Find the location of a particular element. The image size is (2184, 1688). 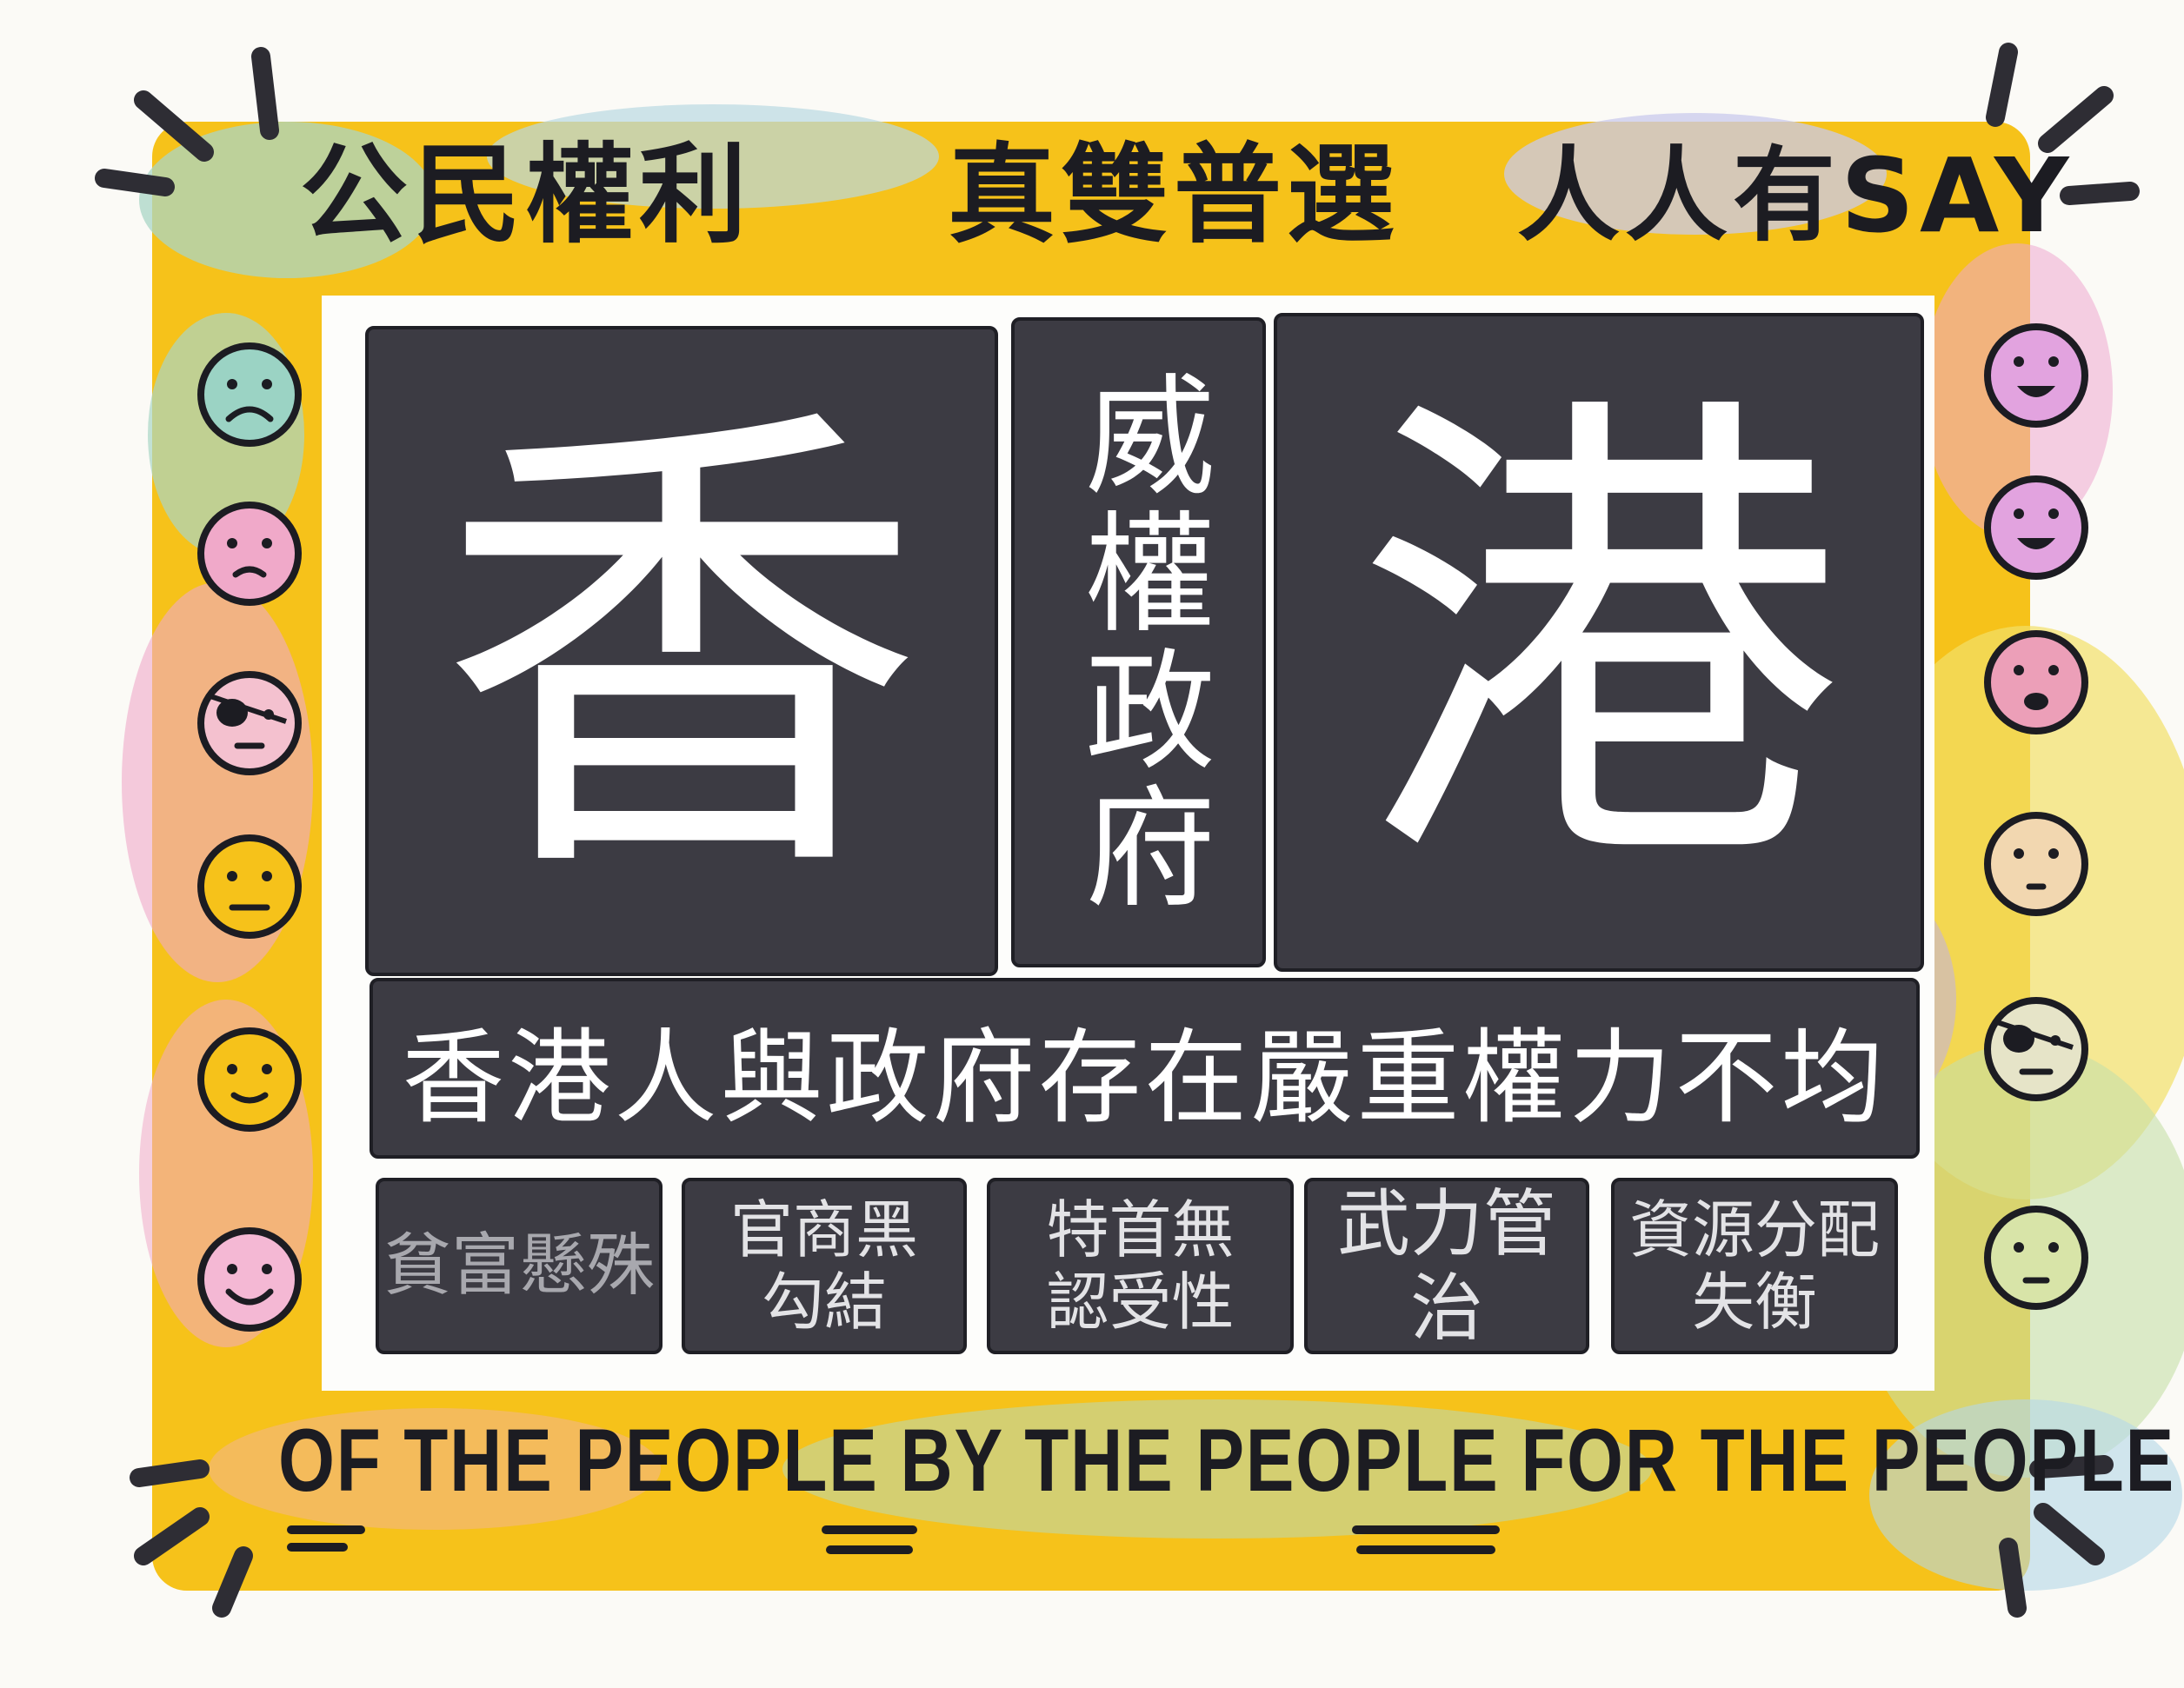

issue-label: 資源分配 失衡 is located at coordinates (1754, 1266).